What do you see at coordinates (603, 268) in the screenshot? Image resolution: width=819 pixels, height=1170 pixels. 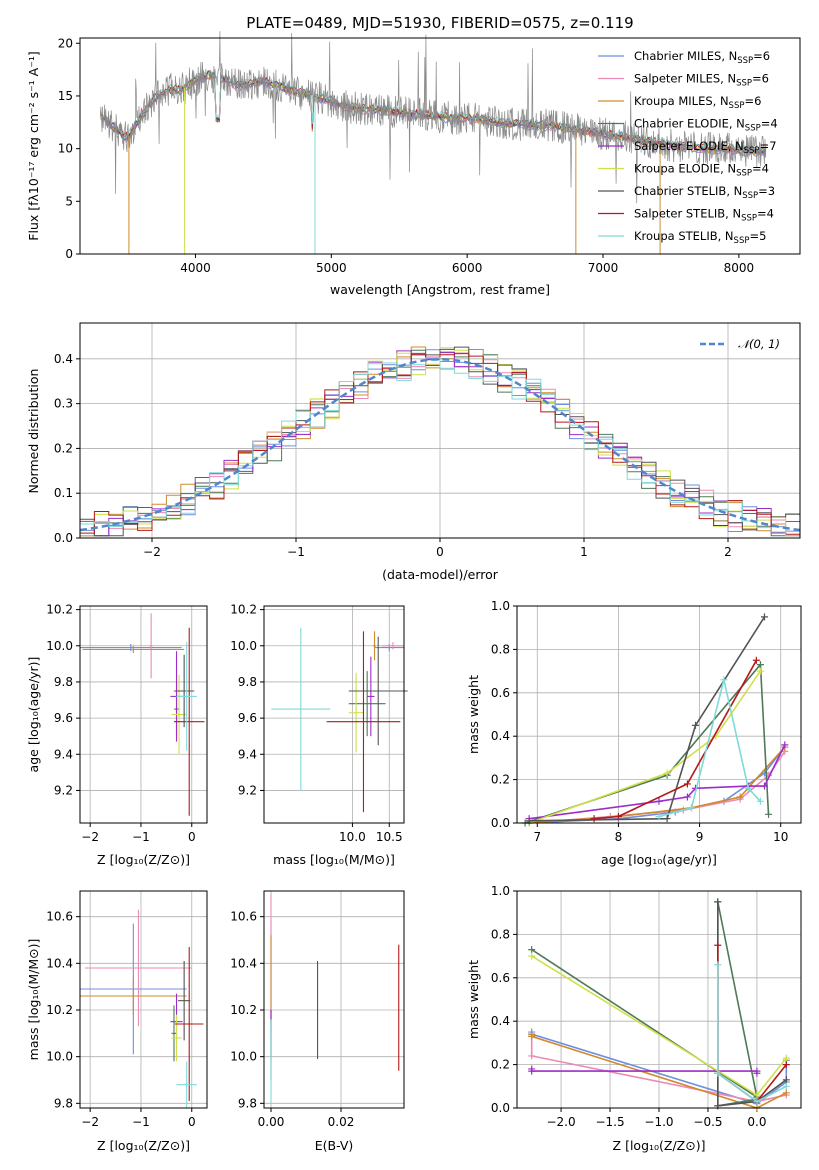 I see `spectrum-xtick-label: 7000` at bounding box center [603, 268].